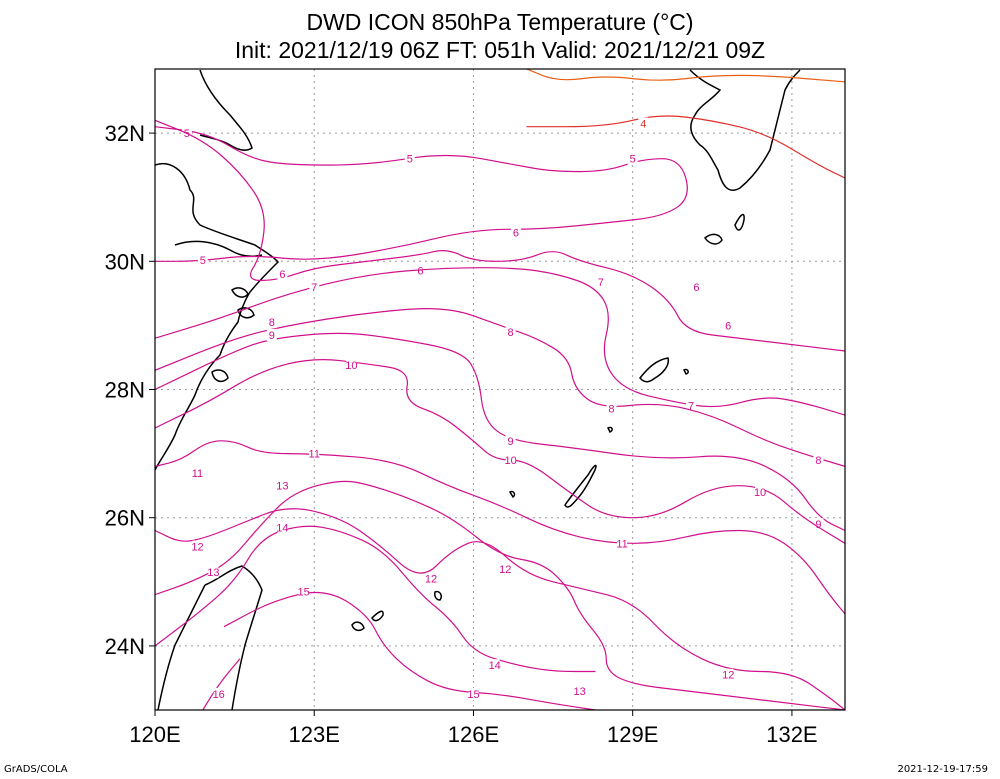 The height and width of the screenshot is (779, 1000). What do you see at coordinates (125, 390) in the screenshot?
I see `lat-tick-label: 28N` at bounding box center [125, 390].